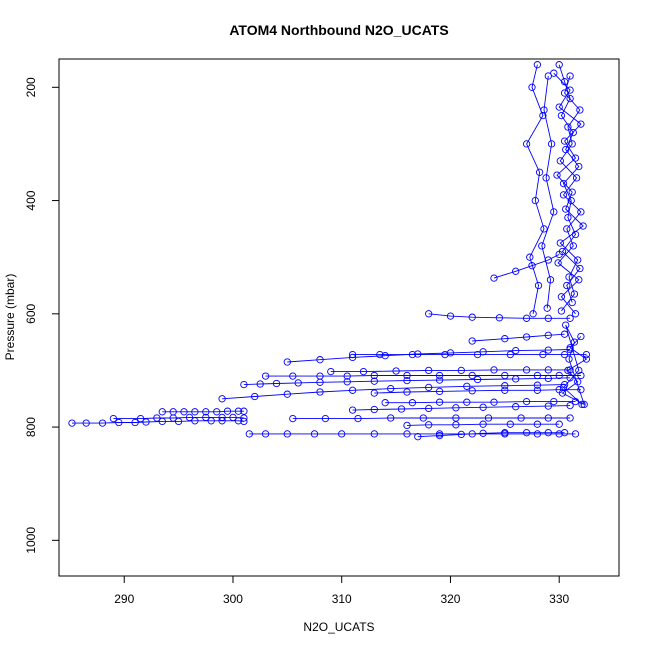 Image resolution: width=650 pixels, height=650 pixels. I want to click on x-tick-label: 310, so click(342, 599).